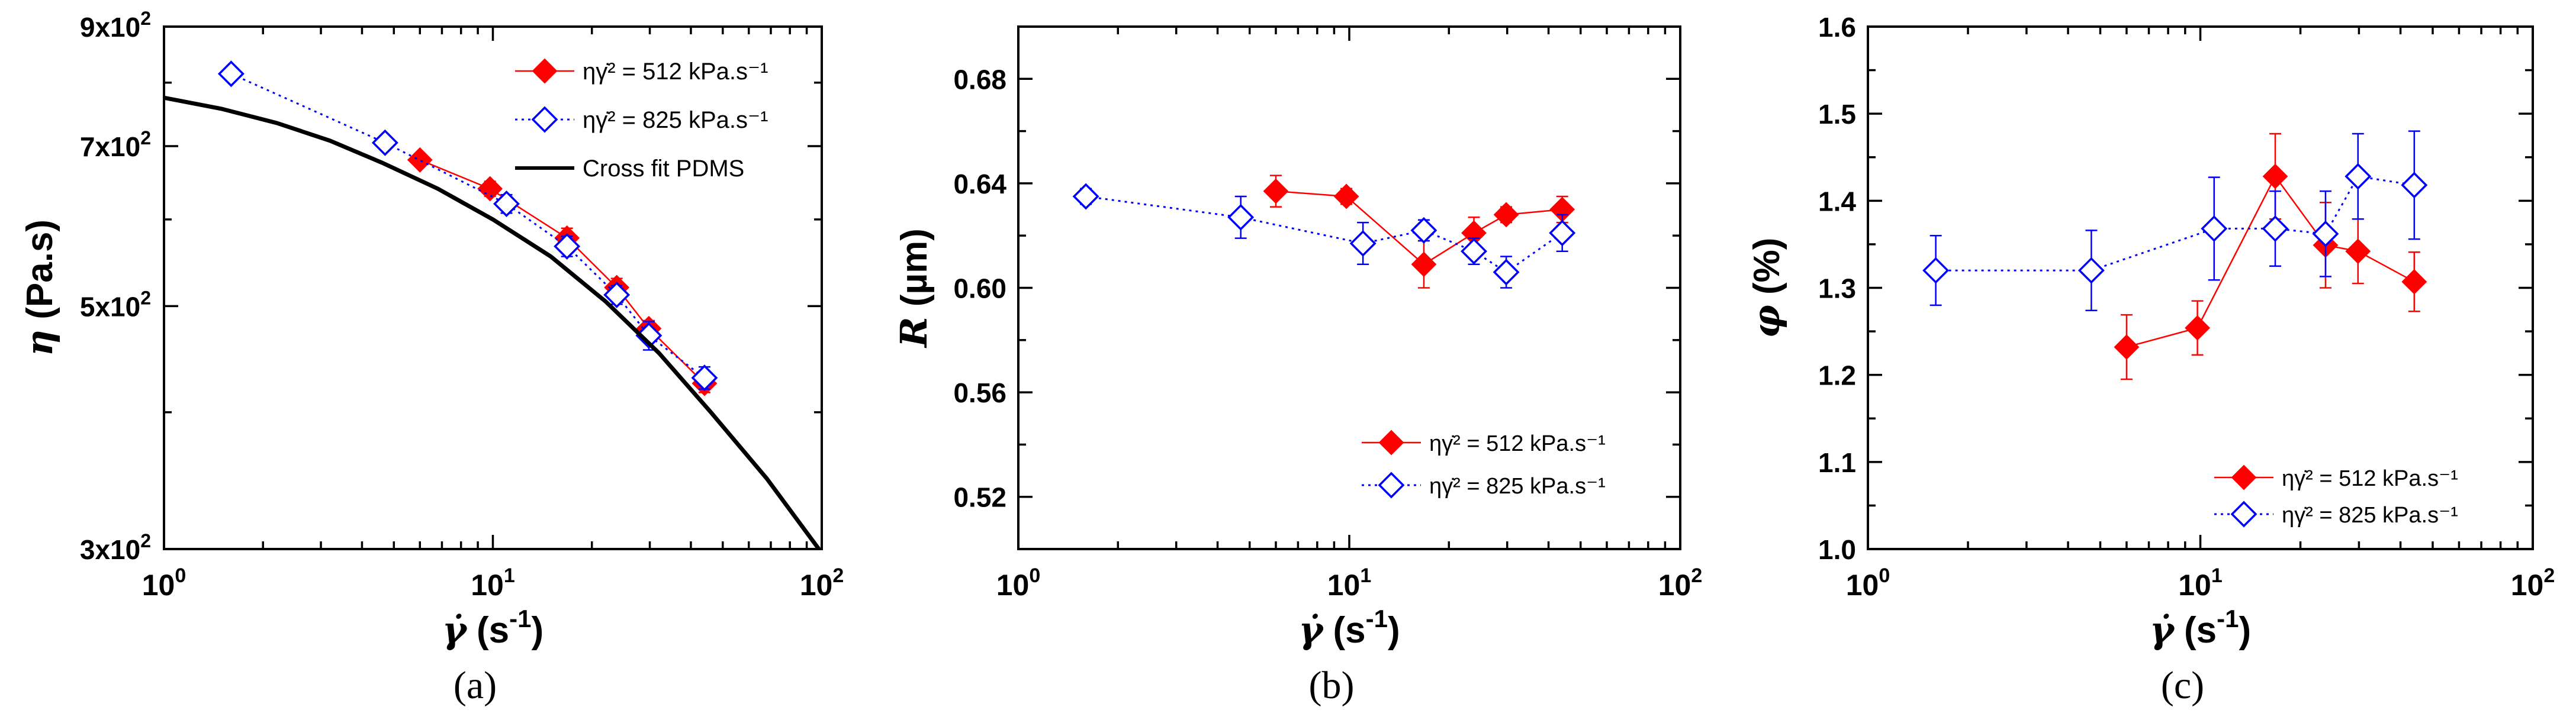  What do you see at coordinates (1837, 549) in the screenshot?
I see `y-tick-label: 1.0` at bounding box center [1837, 549].